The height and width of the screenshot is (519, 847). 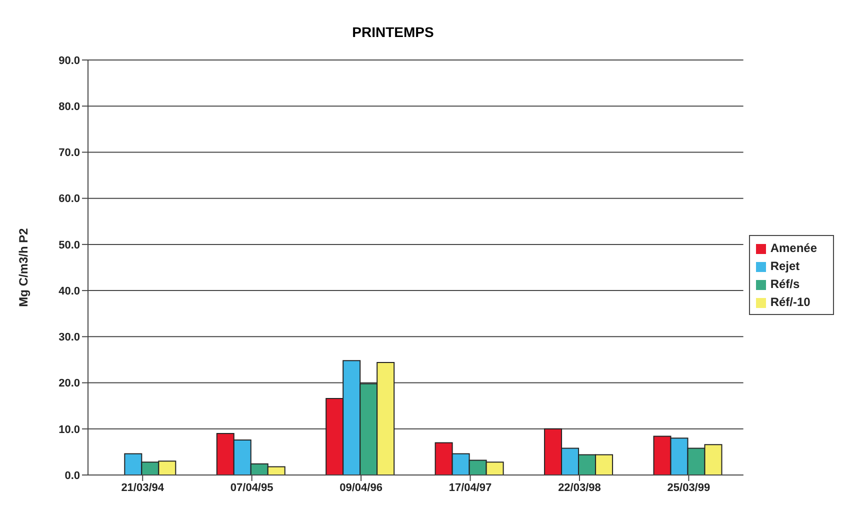 What do you see at coordinates (579, 488) in the screenshot?
I see `x-tick-label: 22/03/98` at bounding box center [579, 488].